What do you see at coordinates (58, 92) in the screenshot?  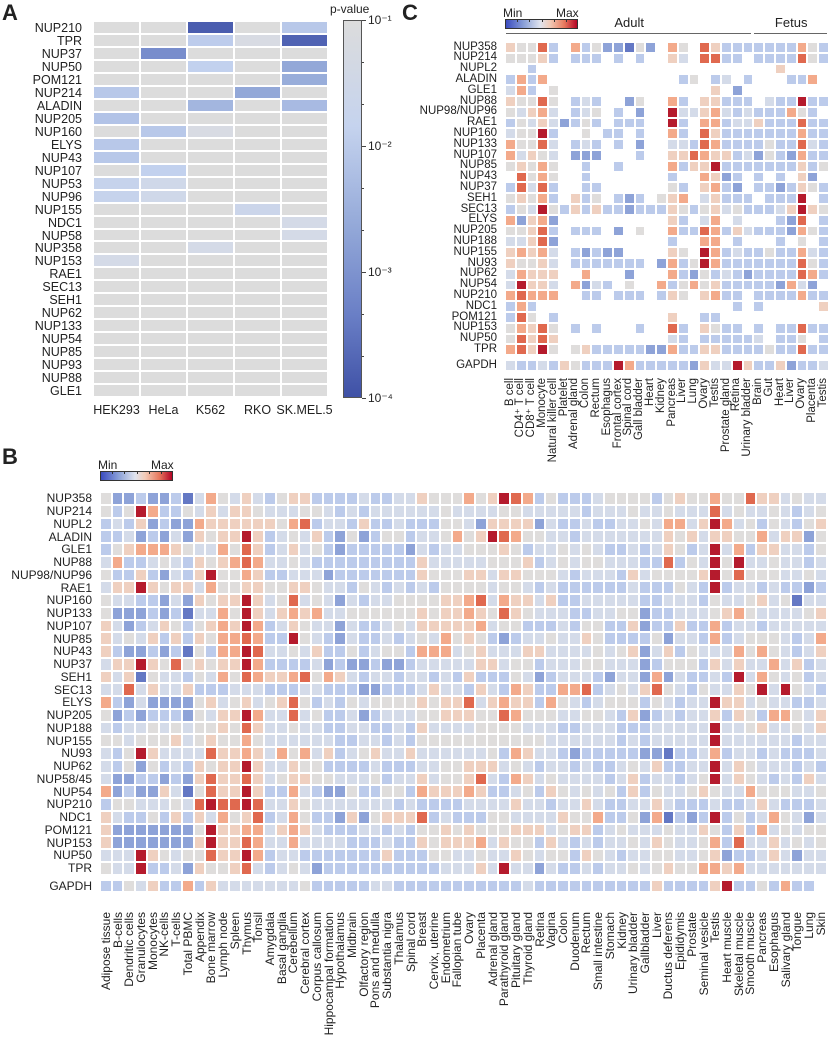 I see `row-label: NUP214` at bounding box center [58, 92].